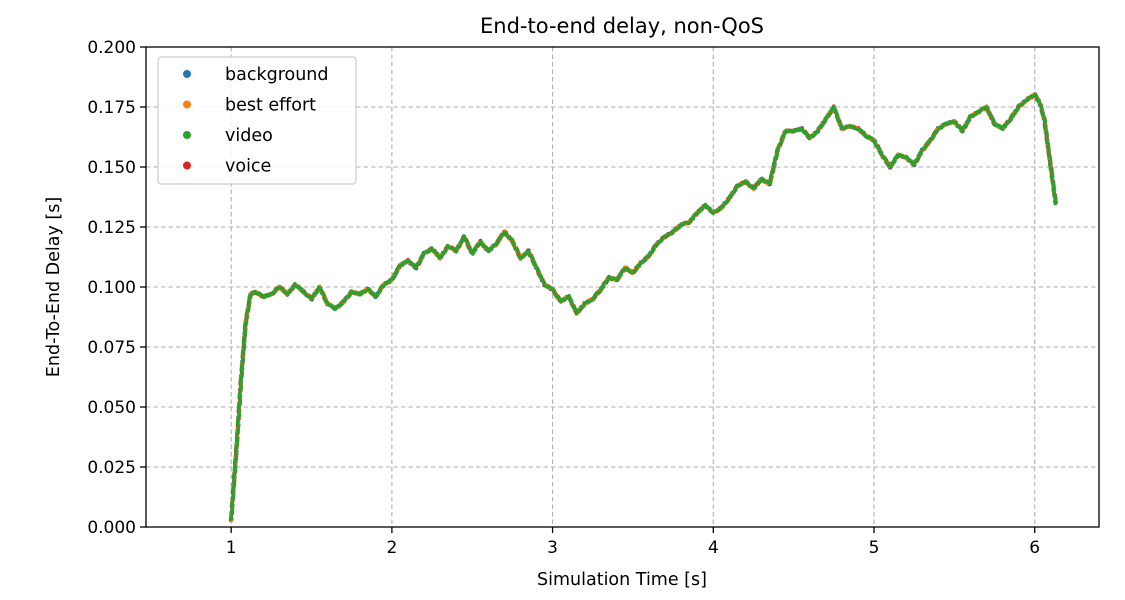 Image resolution: width=1125 pixels, height=600 pixels. I want to click on x-tick-label: 4, so click(713, 548).